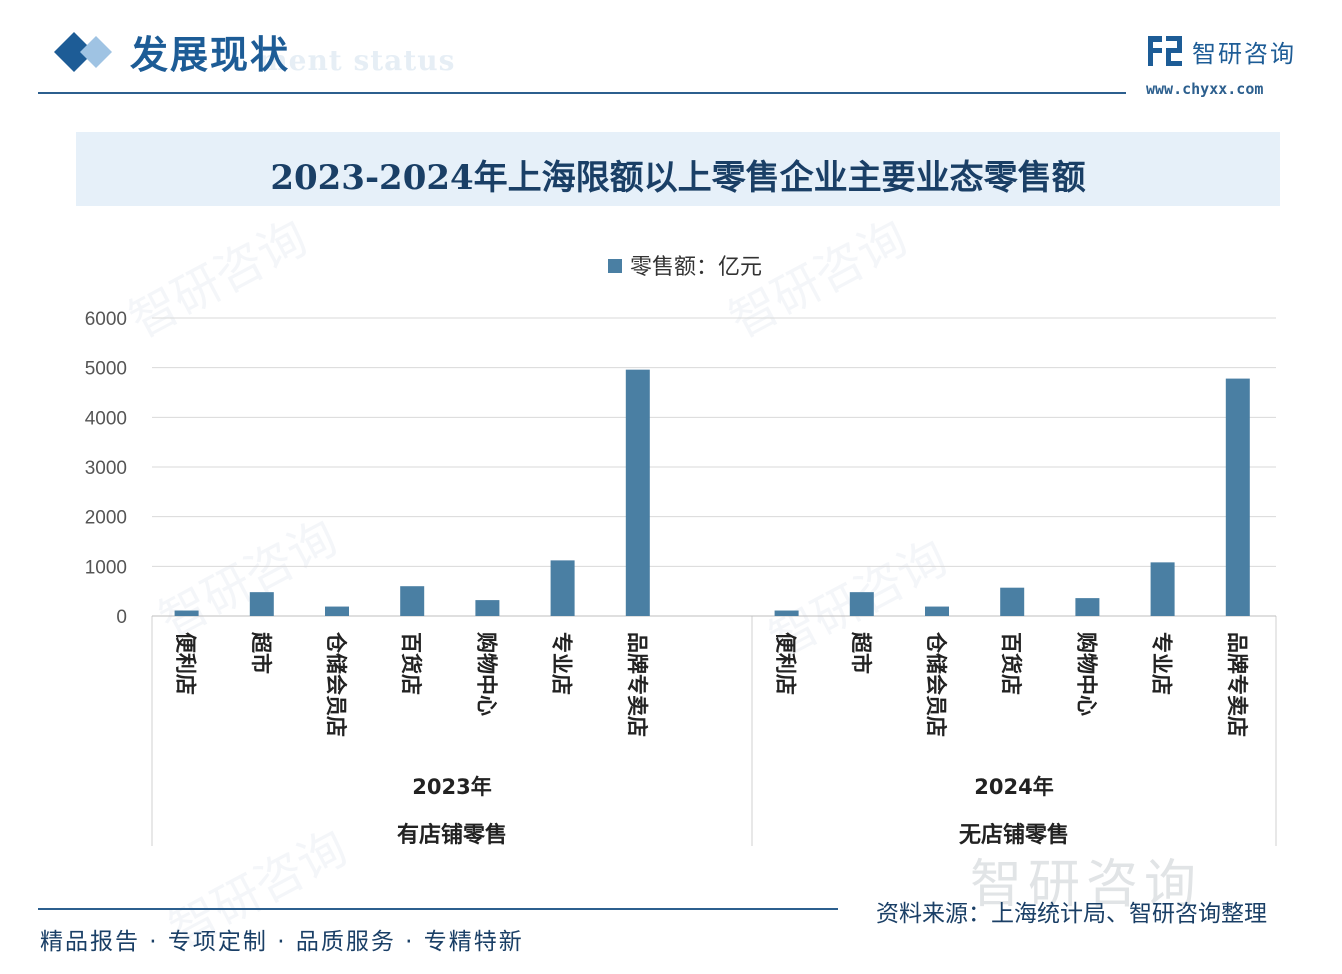 The image size is (1342, 974). Describe the element at coordinates (106, 567) in the screenshot. I see `y-tick-label: 1000` at that location.